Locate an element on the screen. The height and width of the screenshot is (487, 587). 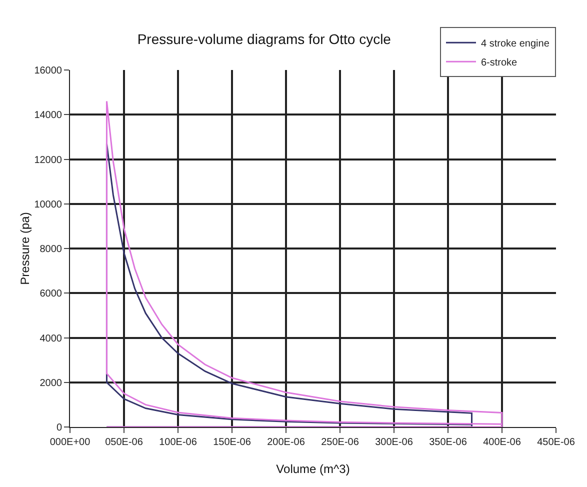
y-tick-label: 14000 is located at coordinates (48, 116).